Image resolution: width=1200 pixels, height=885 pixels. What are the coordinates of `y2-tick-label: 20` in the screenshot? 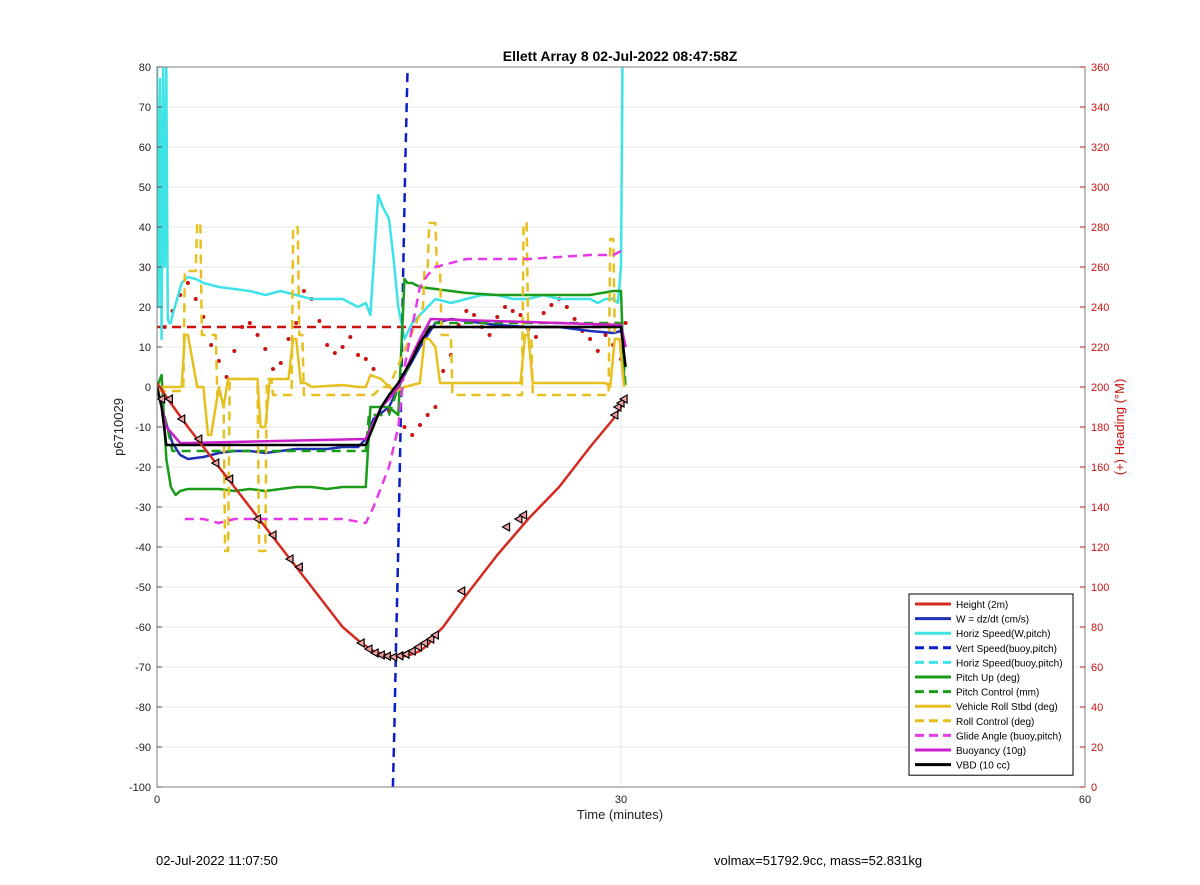 It's located at (1097, 748).